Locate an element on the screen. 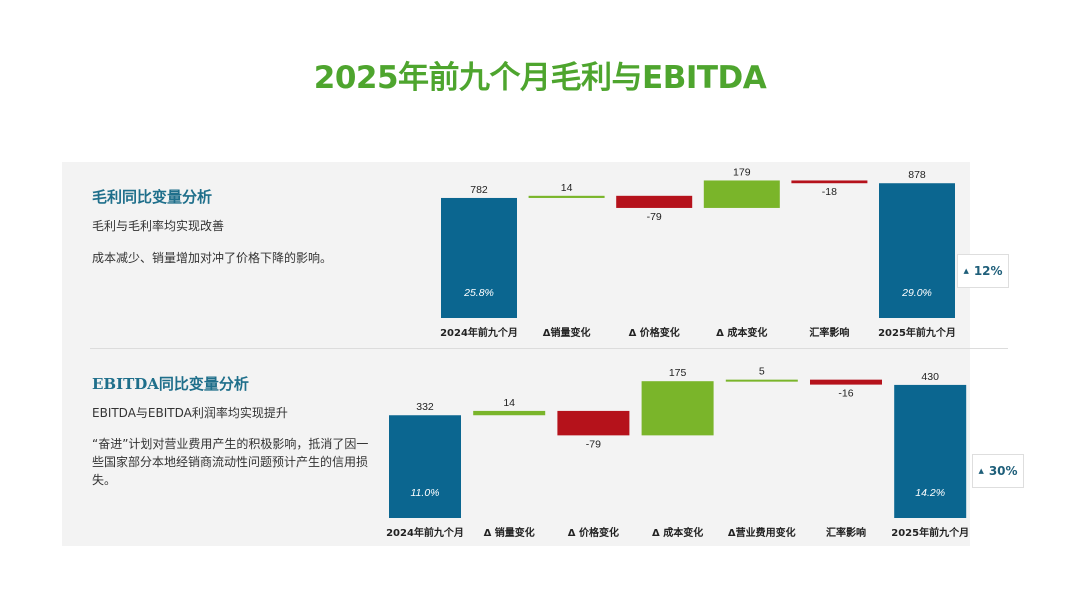 The height and width of the screenshot is (608, 1080). margin-label: 29.0% is located at coordinates (916, 293).